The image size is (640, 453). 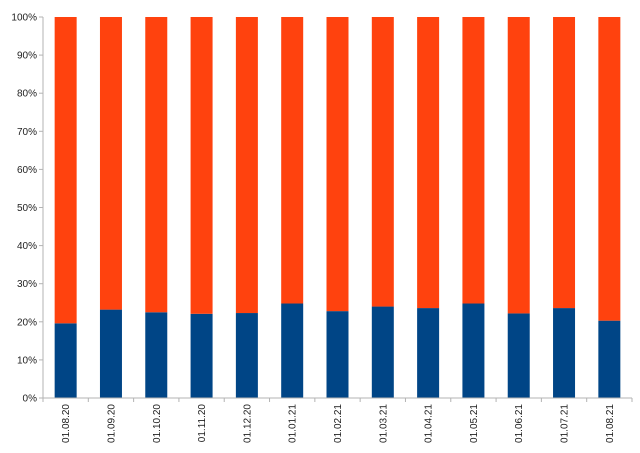 I want to click on y-tick-label: 100%, so click(x=24, y=18).